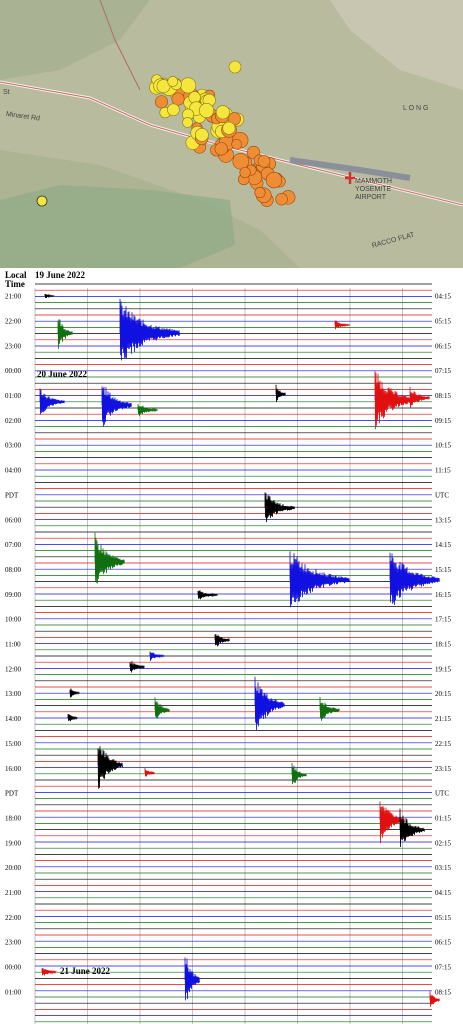 The image size is (463, 1024). What do you see at coordinates (13, 545) in the screenshot?
I see `time-label: 07:00` at bounding box center [13, 545].